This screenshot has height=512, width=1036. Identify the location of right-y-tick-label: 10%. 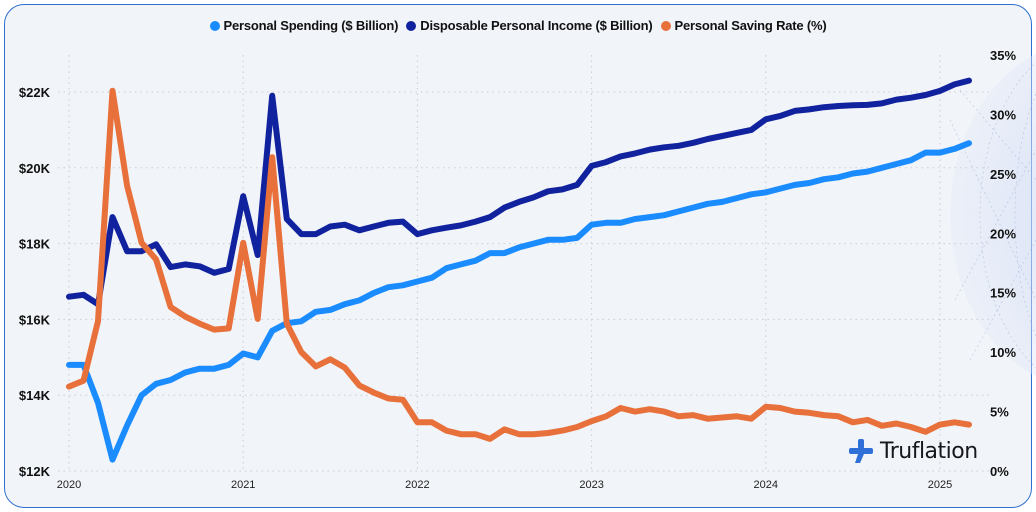
(1003, 352).